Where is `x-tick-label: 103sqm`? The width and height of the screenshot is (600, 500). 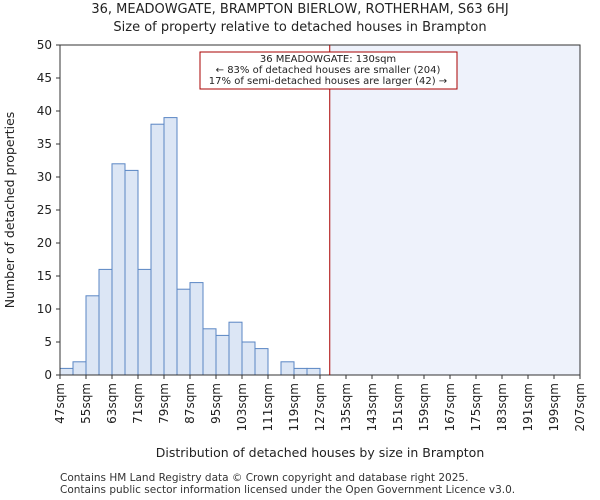 x-tick-label: 103sqm is located at coordinates (242, 407).